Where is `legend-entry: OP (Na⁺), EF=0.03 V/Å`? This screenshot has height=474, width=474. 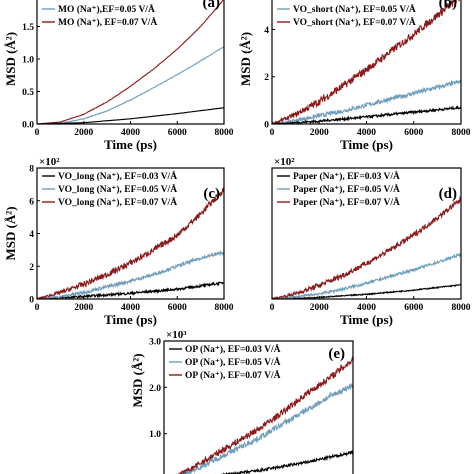 legend-entry: OP (Na⁺), EF=0.03 V/Å is located at coordinates (233, 349).